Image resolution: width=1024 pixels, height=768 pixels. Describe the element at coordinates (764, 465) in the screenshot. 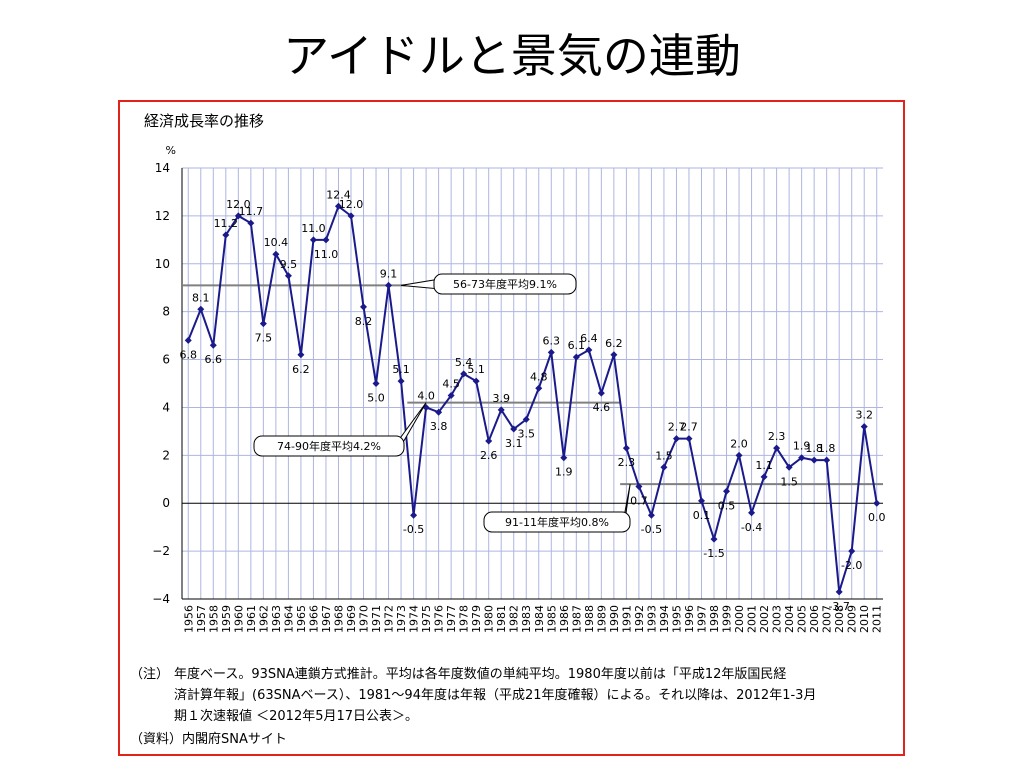

I see `data-label: 1.1` at that location.